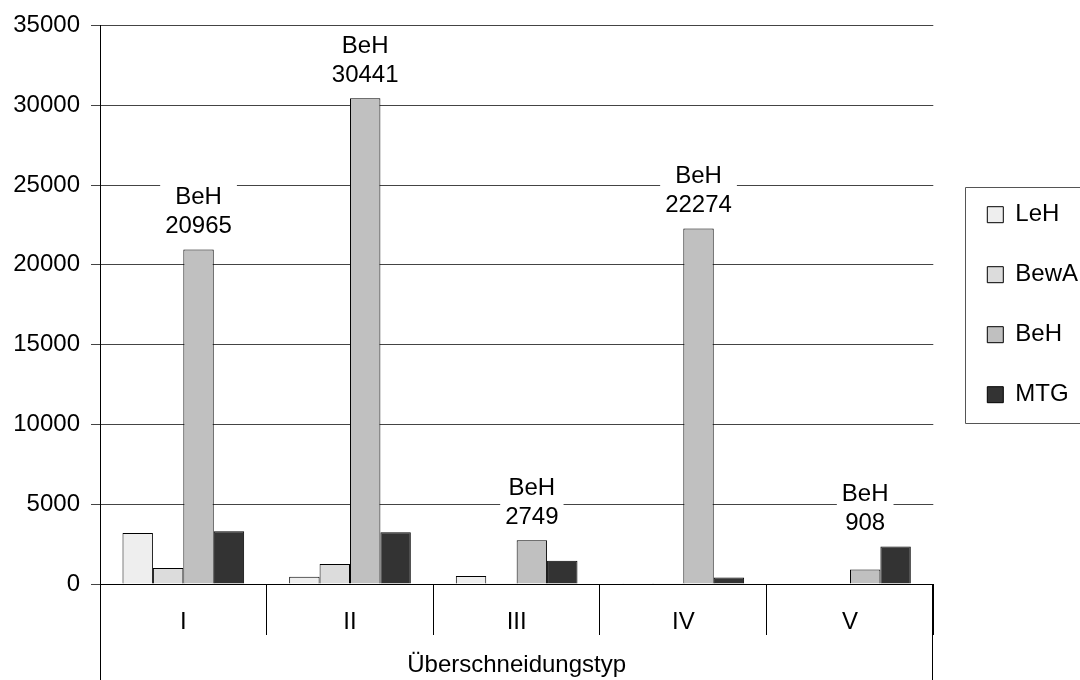  What do you see at coordinates (532, 500) in the screenshot?
I see `data-label: BeH 2749` at bounding box center [532, 500].